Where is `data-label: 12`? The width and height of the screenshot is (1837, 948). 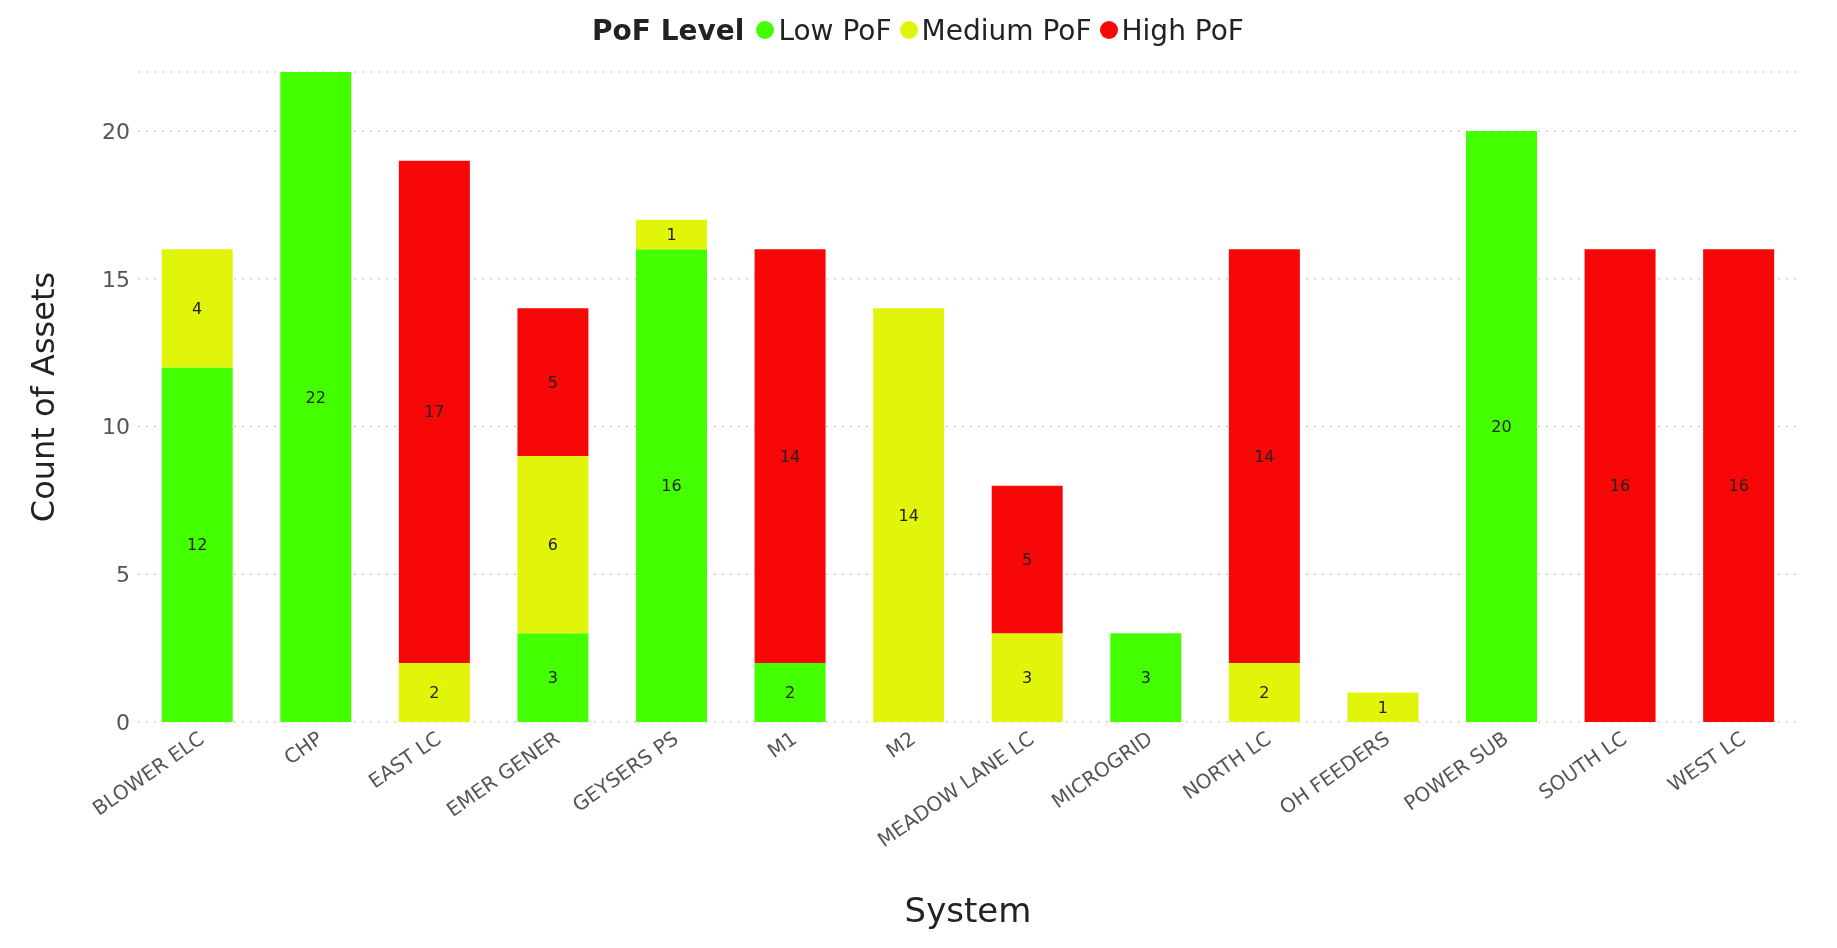
data-label: 12 is located at coordinates (197, 545).